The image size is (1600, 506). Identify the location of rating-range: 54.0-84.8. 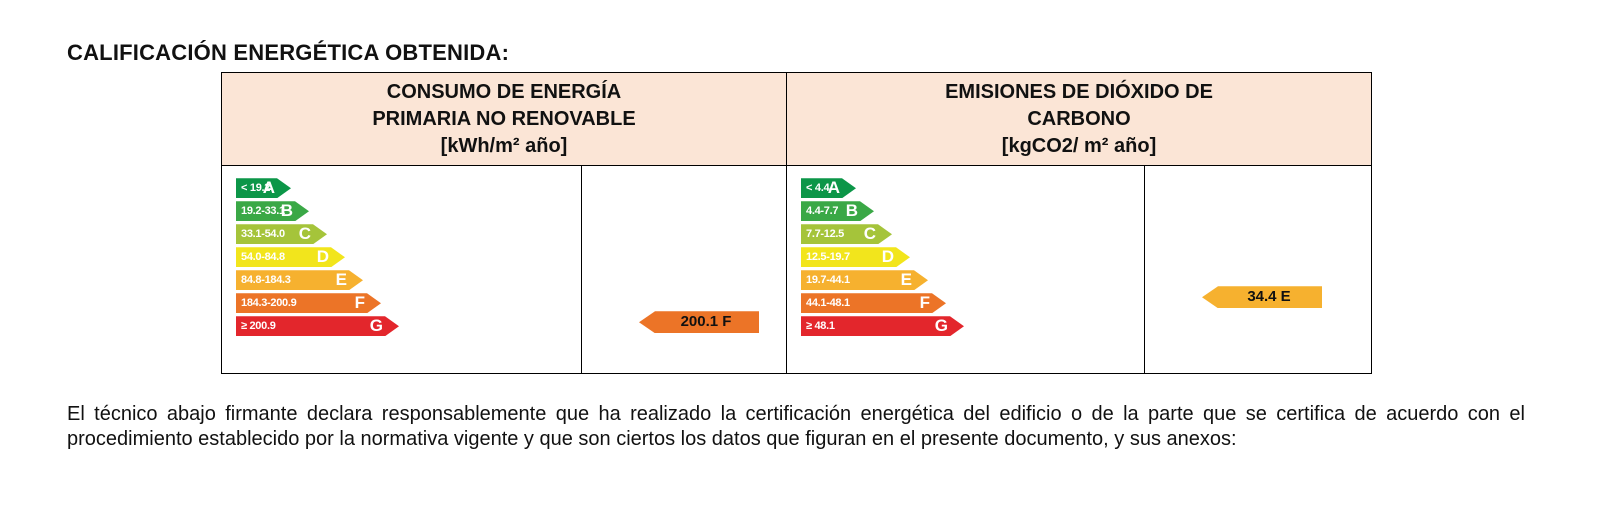
(263, 257).